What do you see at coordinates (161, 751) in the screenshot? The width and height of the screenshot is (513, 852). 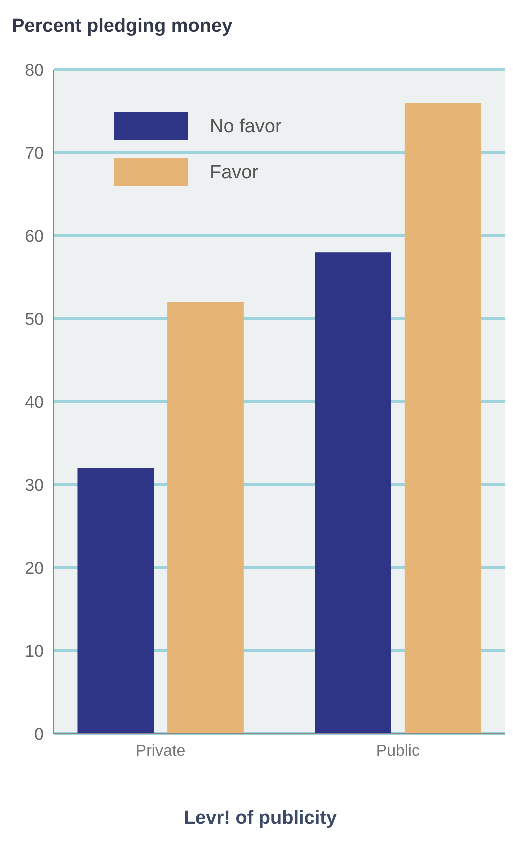 I see `x-tick-label: Private` at bounding box center [161, 751].